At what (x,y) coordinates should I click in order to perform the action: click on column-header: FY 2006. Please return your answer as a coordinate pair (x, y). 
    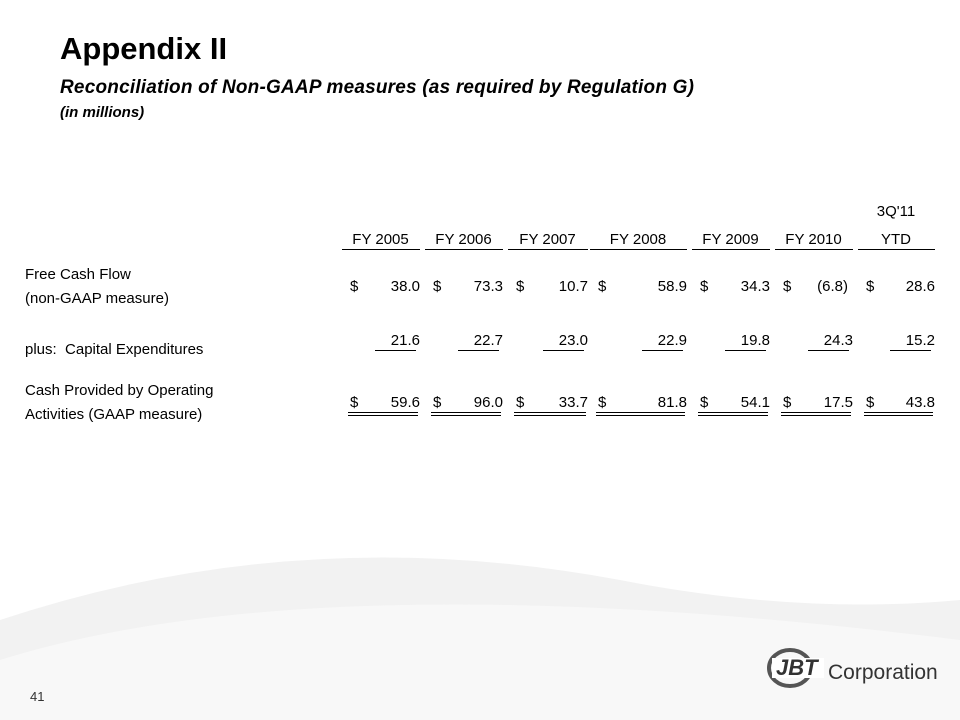
    Looking at the image, I should click on (463, 239).